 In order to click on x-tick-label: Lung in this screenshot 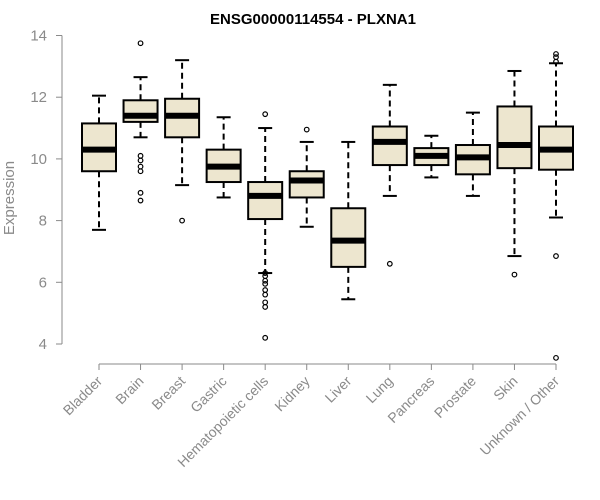, I will do `click(379, 389)`.